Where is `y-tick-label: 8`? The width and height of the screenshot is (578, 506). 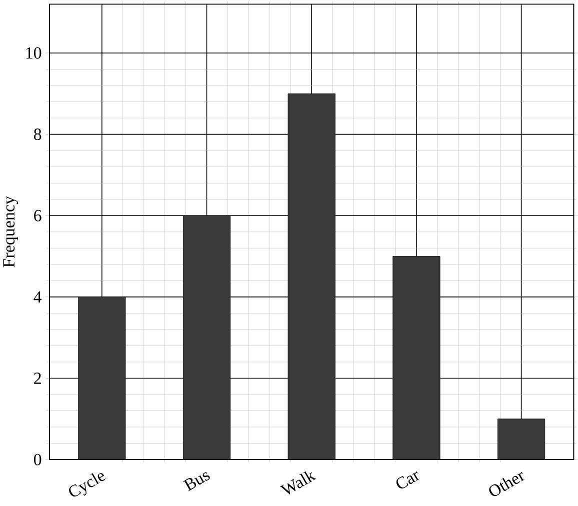
y-tick-label: 8 is located at coordinates (38, 134).